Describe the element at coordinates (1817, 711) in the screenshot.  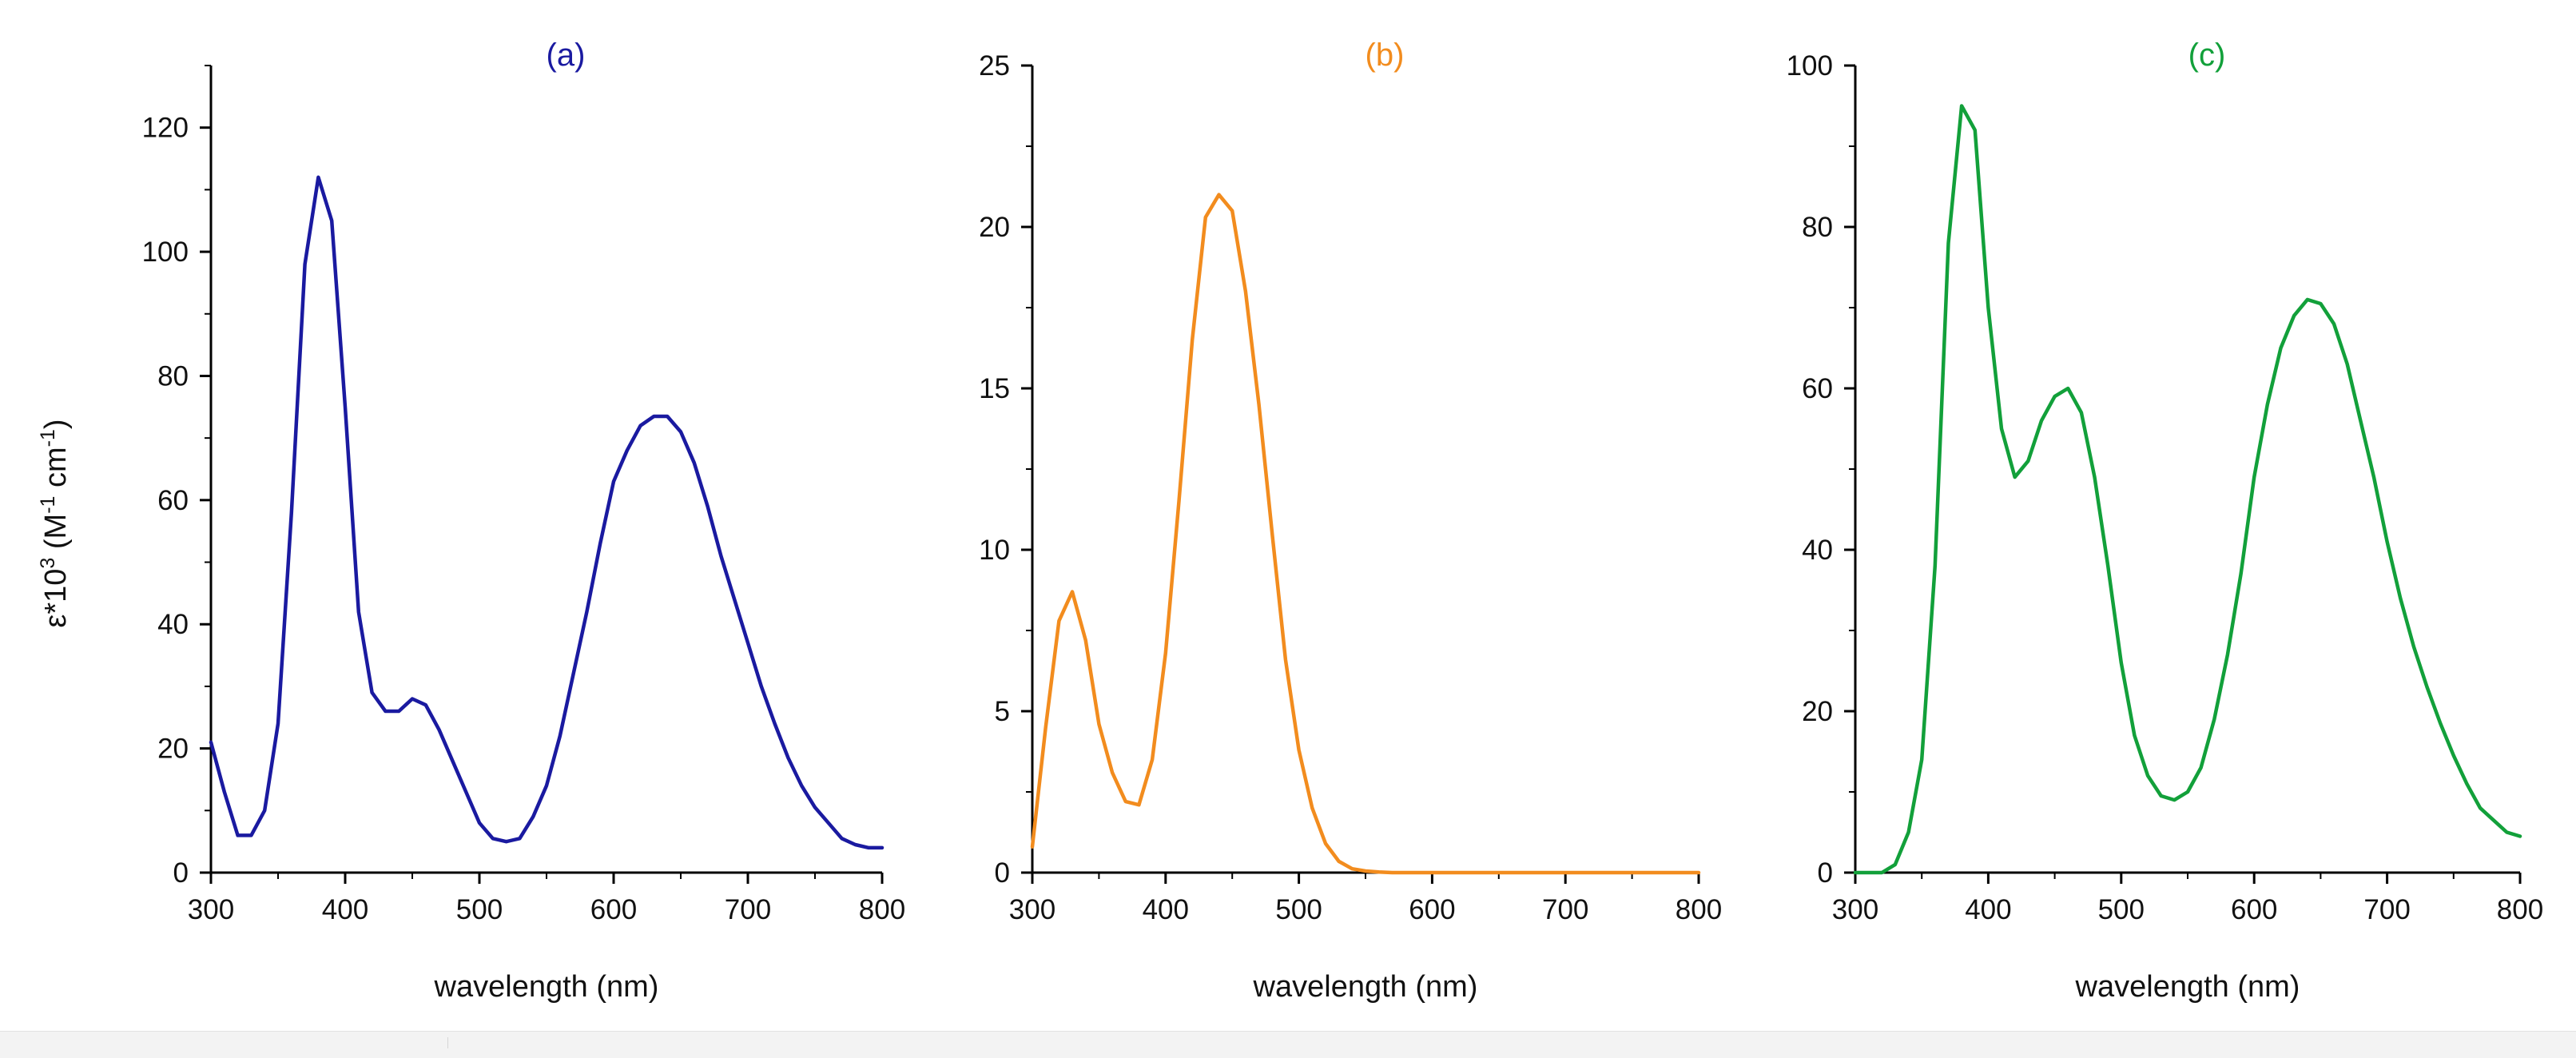
I see `y-tick-label-c: 20` at that location.